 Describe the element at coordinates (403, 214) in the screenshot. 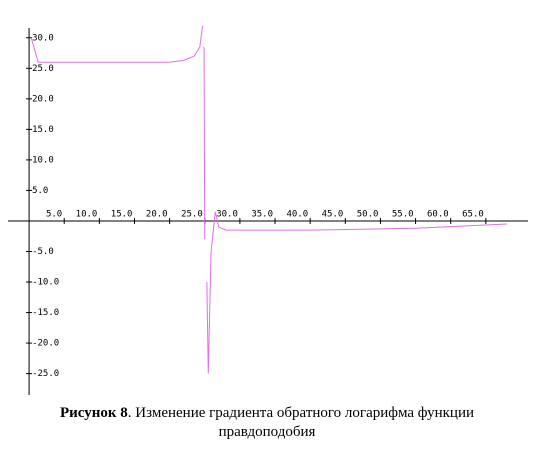

I see `x-tick-label: 55.0` at that location.